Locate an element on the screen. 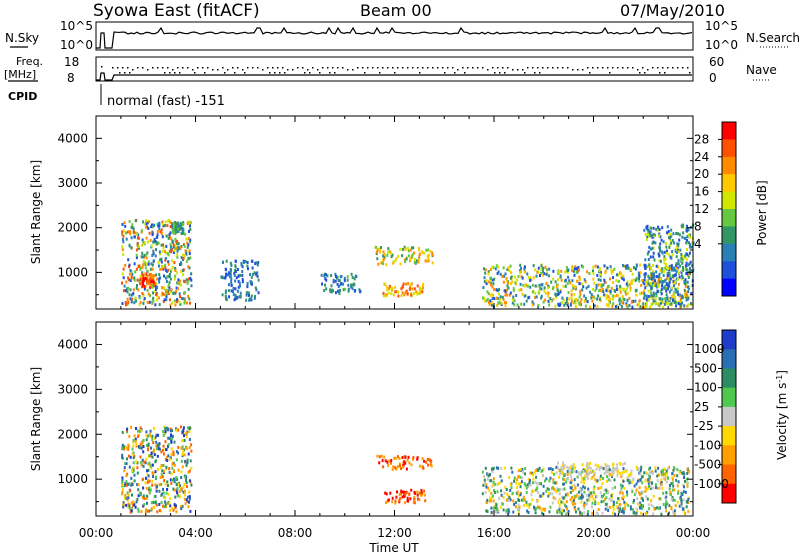 Image resolution: width=800 pixels, height=558 pixels. x-tick-label: 08:00 is located at coordinates (295, 533).